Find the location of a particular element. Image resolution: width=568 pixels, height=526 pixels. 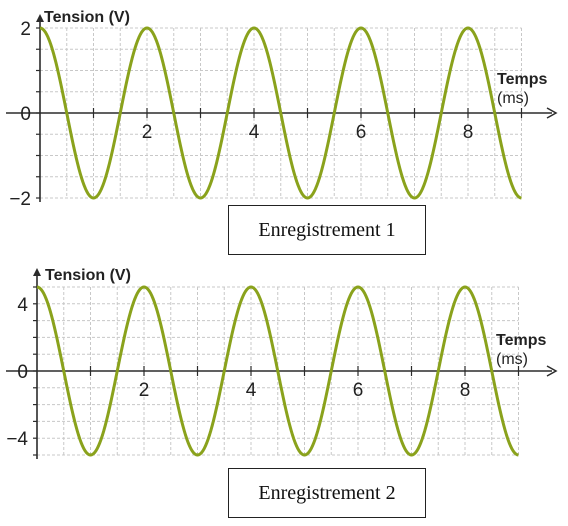

caption-enregistrement-2: Enregistrement 2 is located at coordinates (327, 493).